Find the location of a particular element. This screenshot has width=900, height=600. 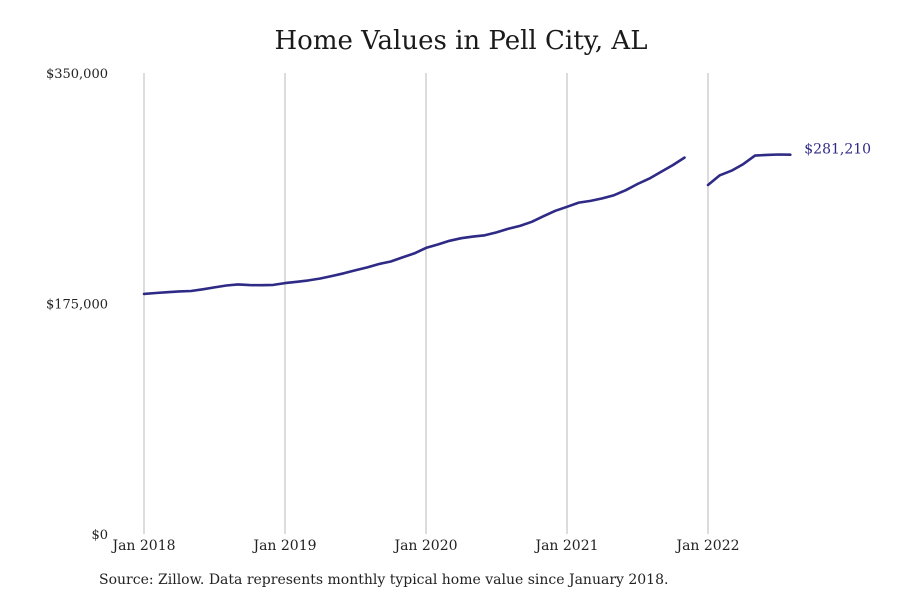

y-axis-tick-labels: $0 $175,000 $350,000 is located at coordinates (77, 305).